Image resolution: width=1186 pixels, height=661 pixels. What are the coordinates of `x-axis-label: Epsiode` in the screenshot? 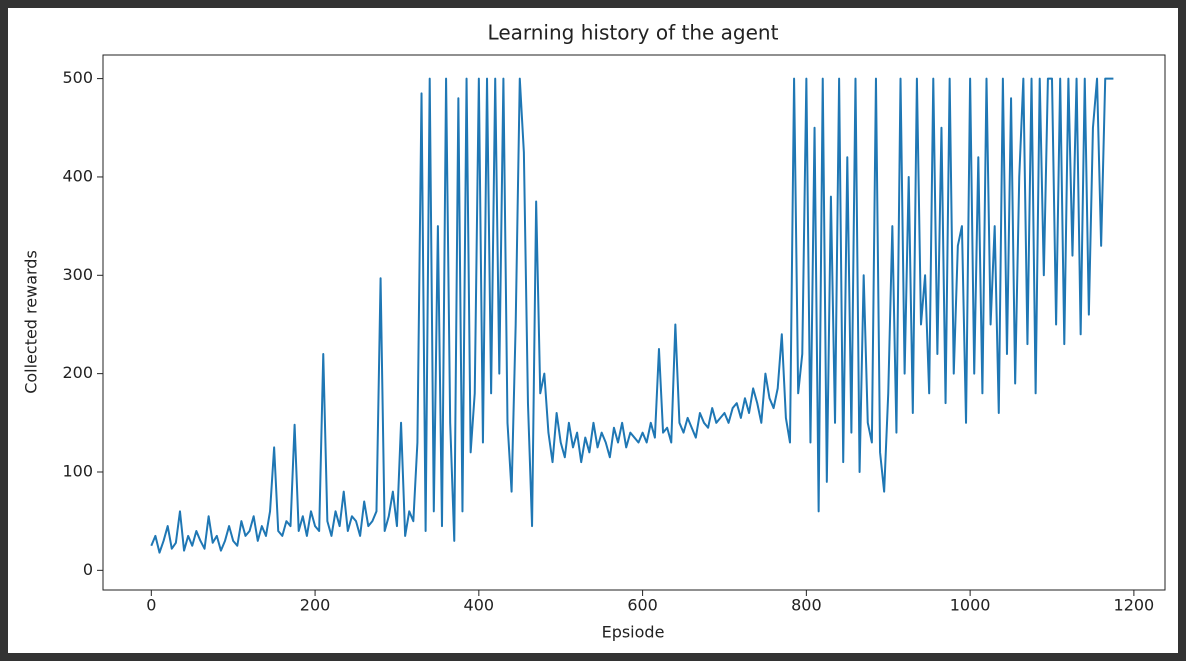 It's located at (633, 632).